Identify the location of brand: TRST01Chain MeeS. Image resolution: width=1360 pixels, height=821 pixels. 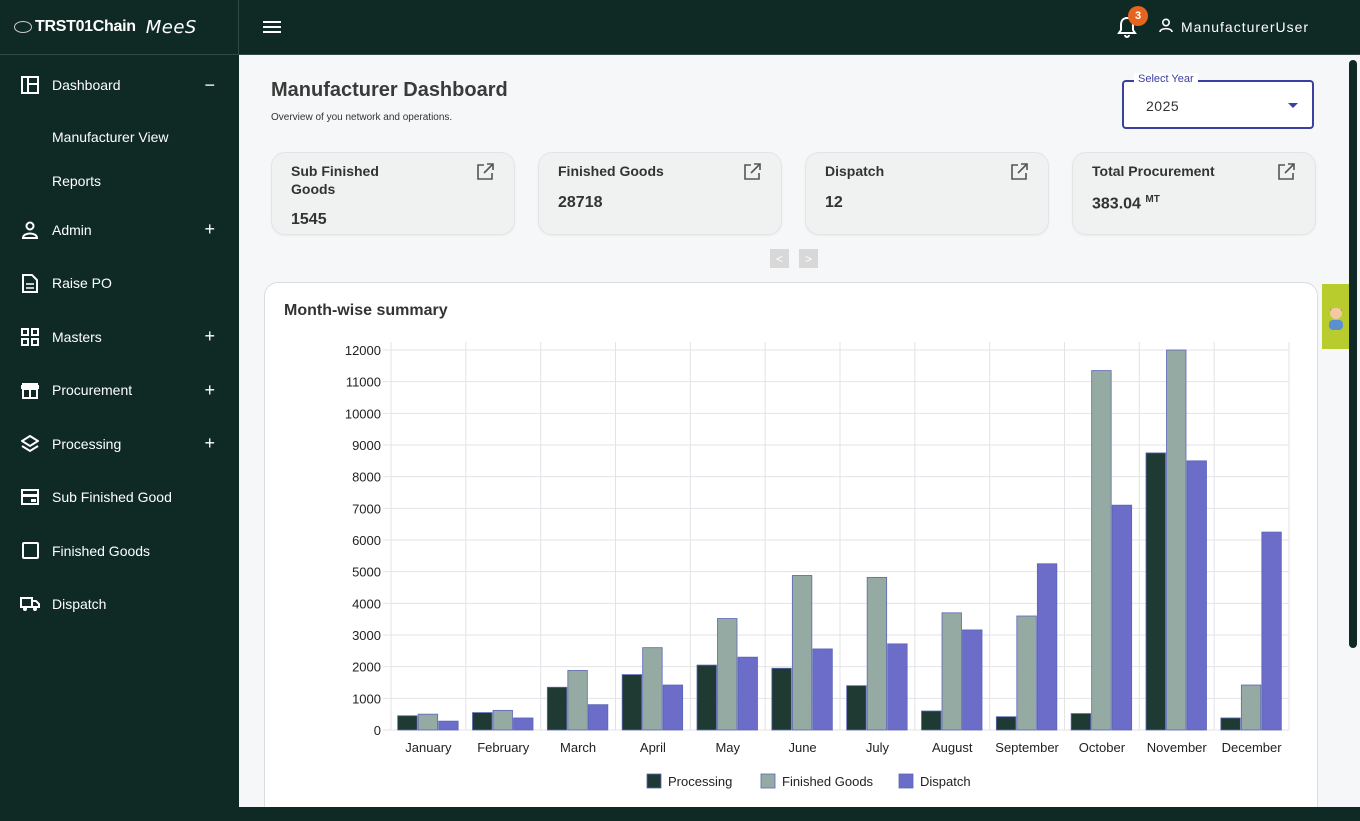
(119, 27).